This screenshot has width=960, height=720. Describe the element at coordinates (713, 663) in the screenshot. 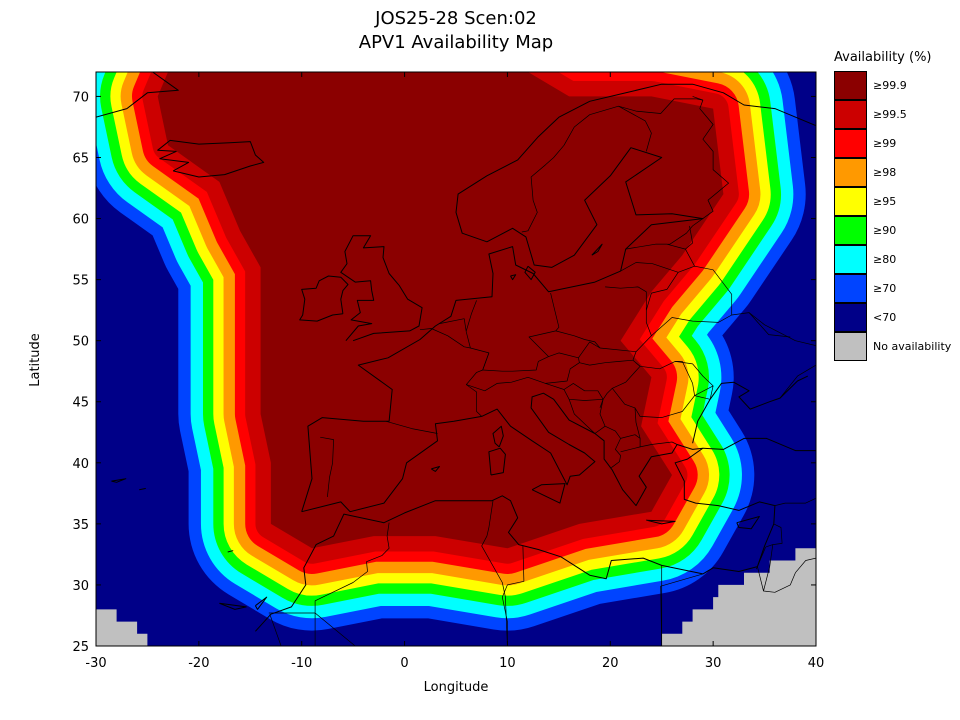

I see `x-tick-label: 30` at that location.